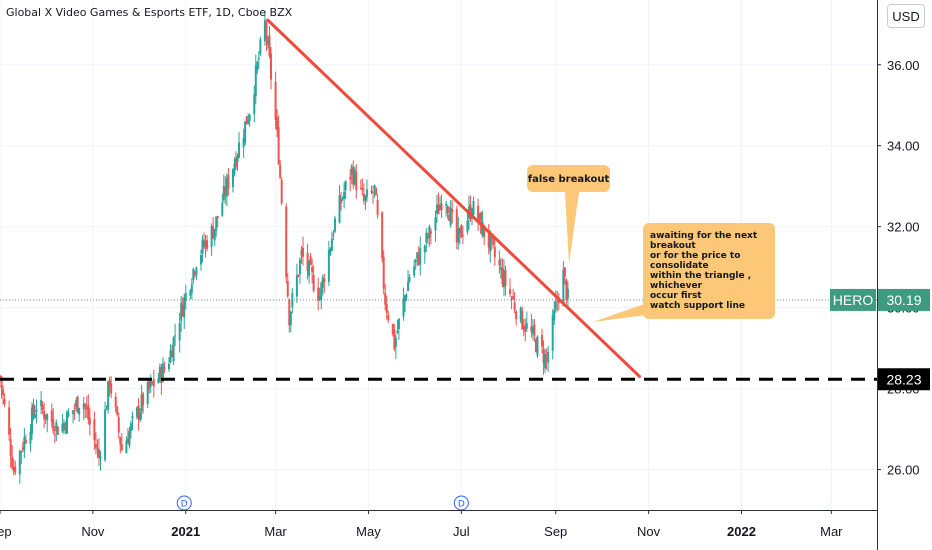  I want to click on dividend-marker-label: D, so click(184, 505).